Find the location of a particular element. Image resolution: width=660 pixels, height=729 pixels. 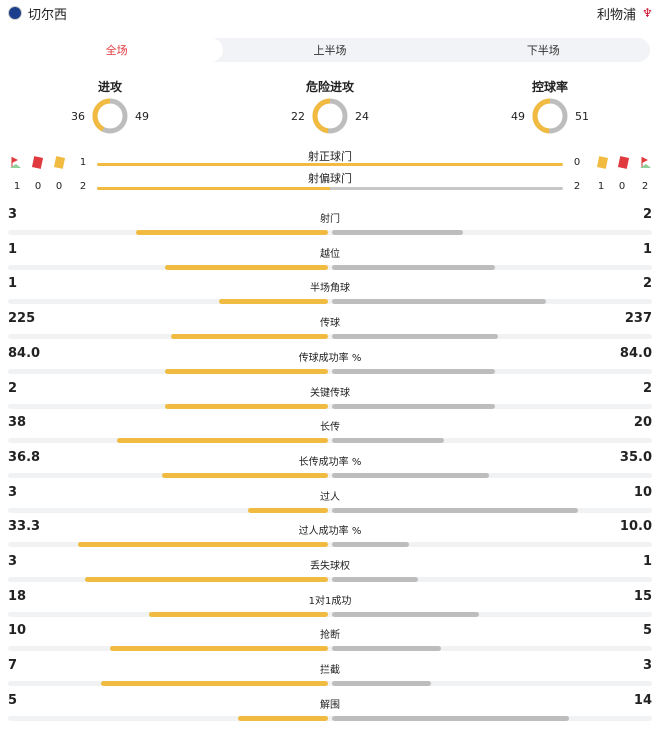

ring-stats: 进攻 36 49 危险进攻 22 24 控球率 49 51 is located at coordinates (330, 108).